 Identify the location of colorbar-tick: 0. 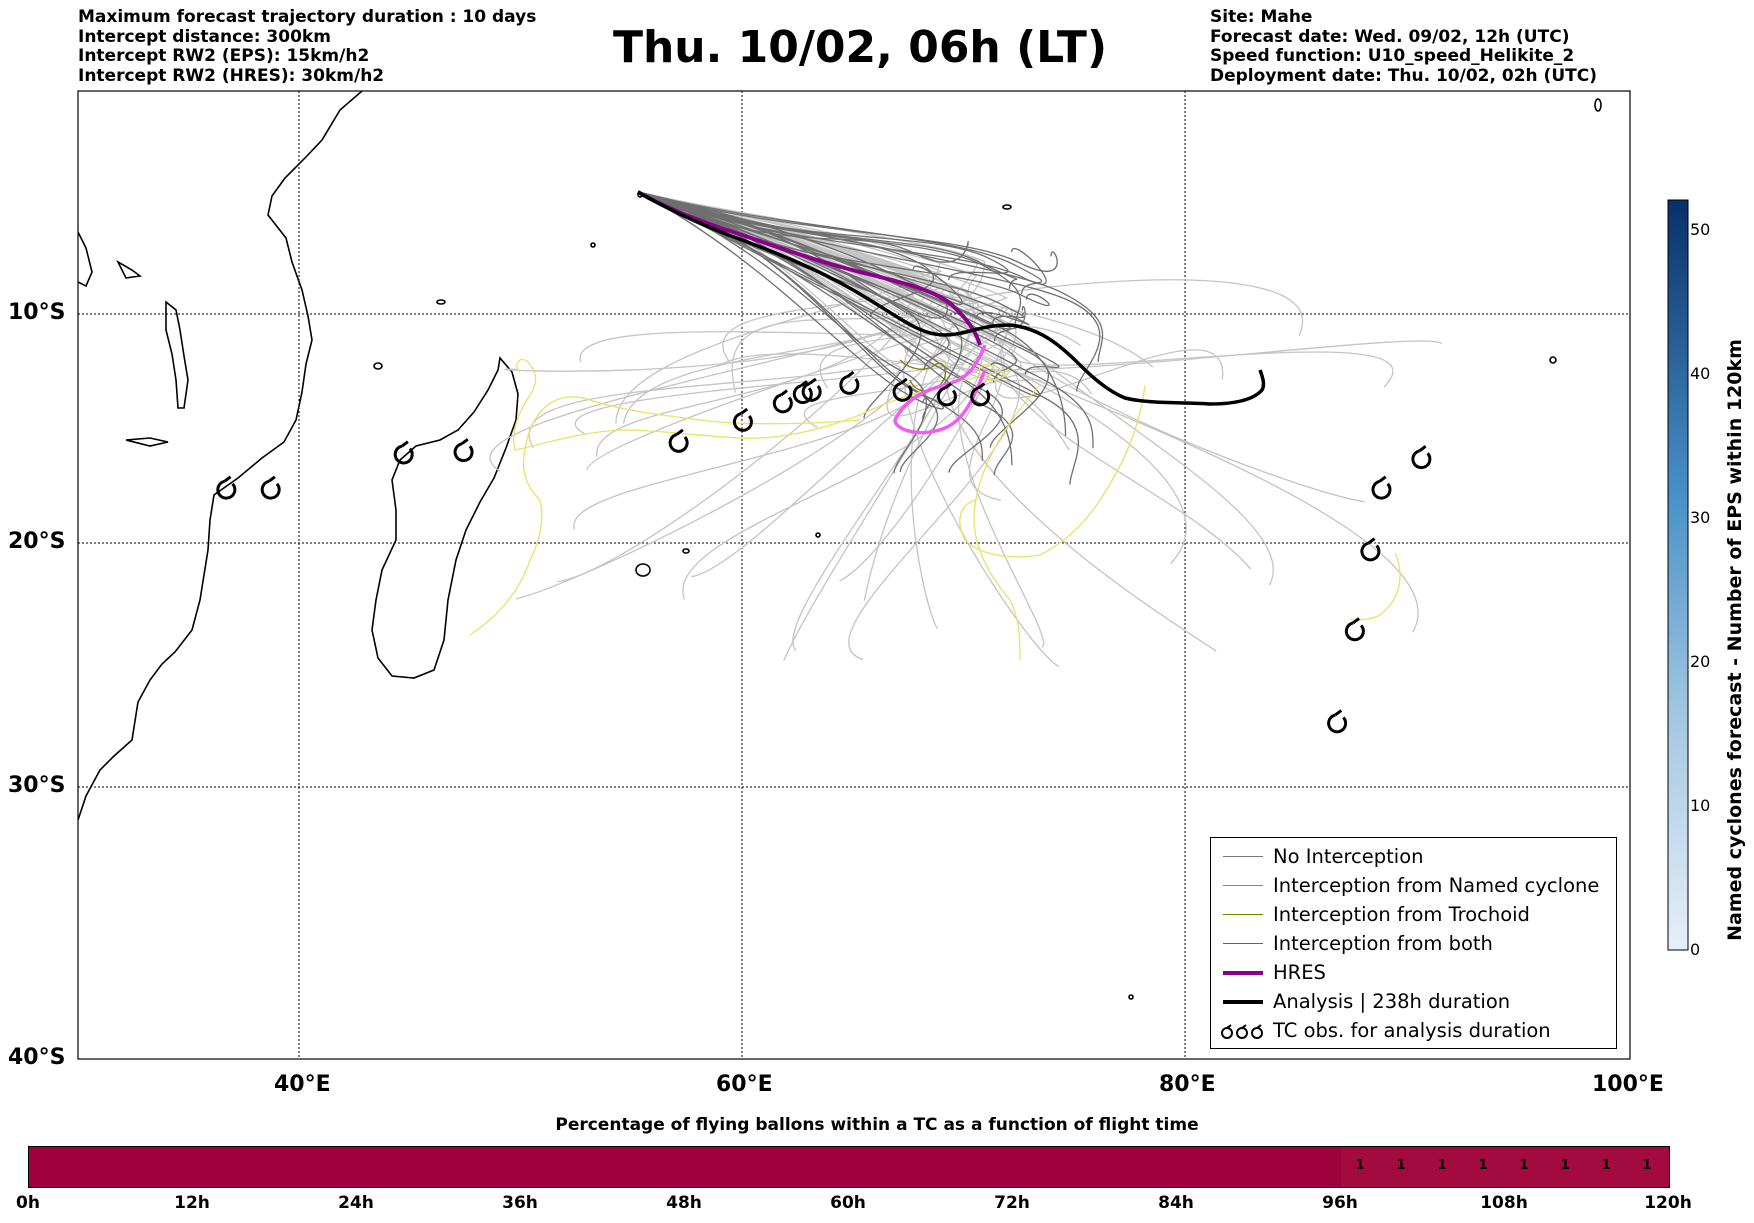
(1695, 949).